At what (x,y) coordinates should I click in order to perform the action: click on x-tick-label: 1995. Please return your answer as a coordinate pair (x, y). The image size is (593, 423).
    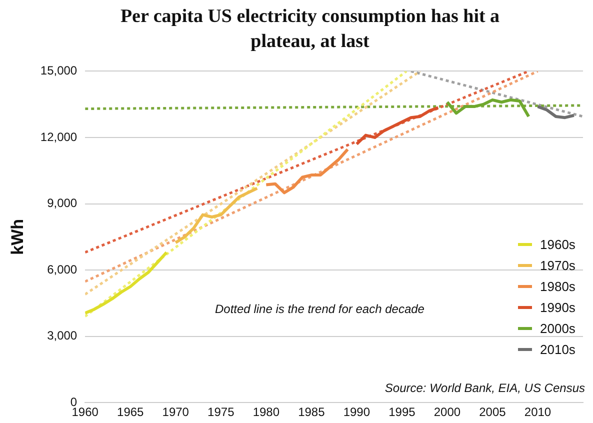
    Looking at the image, I should click on (402, 412).